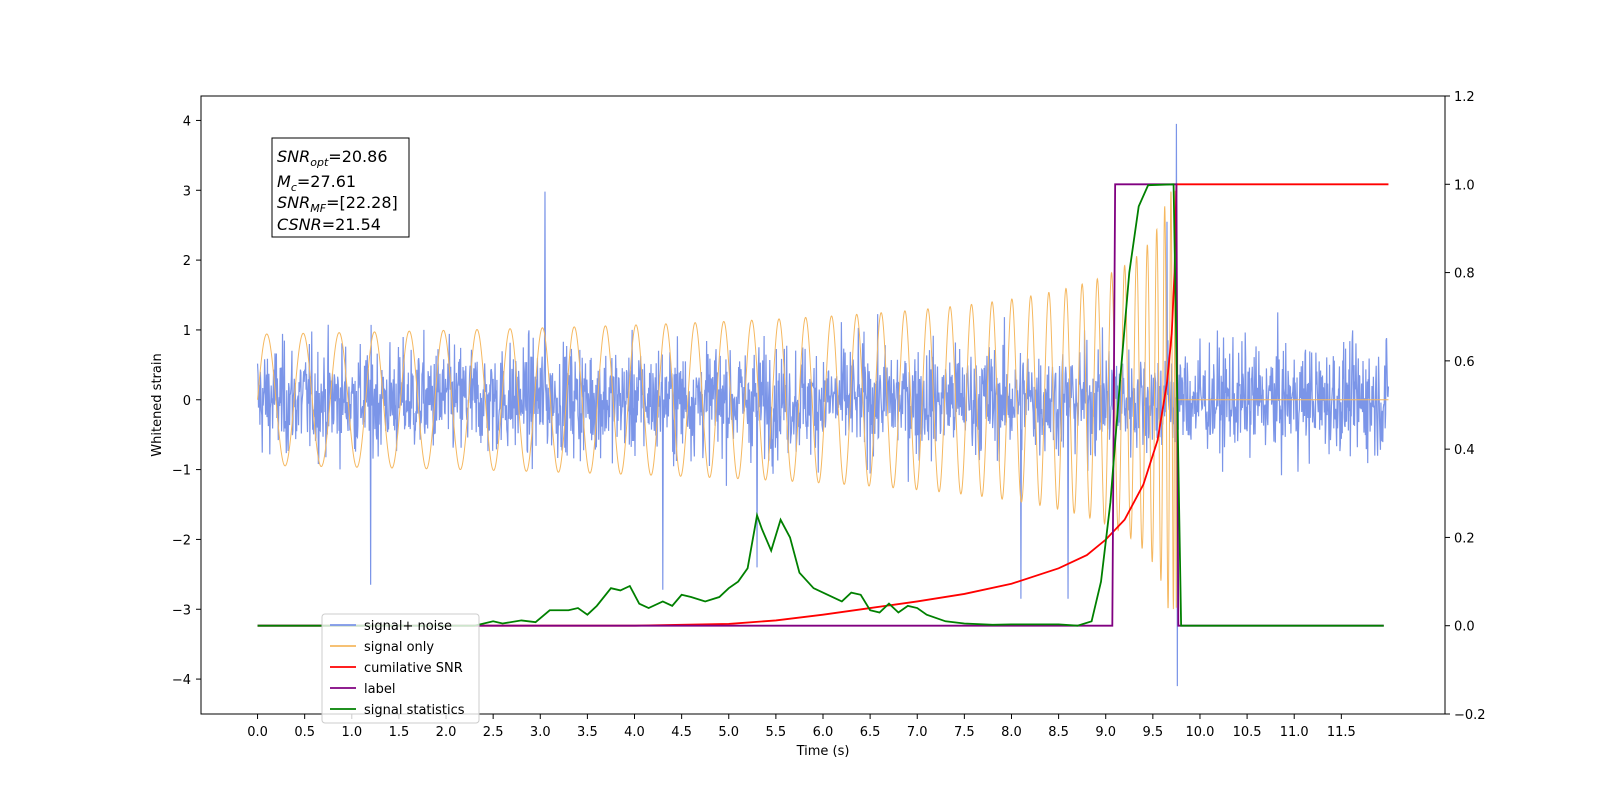  What do you see at coordinates (1465, 406) in the screenshot?
I see `y-axis-right: 1.2 1.0 0.8 0.6 0.4 0.2 0.0 −0.2` at bounding box center [1465, 406].